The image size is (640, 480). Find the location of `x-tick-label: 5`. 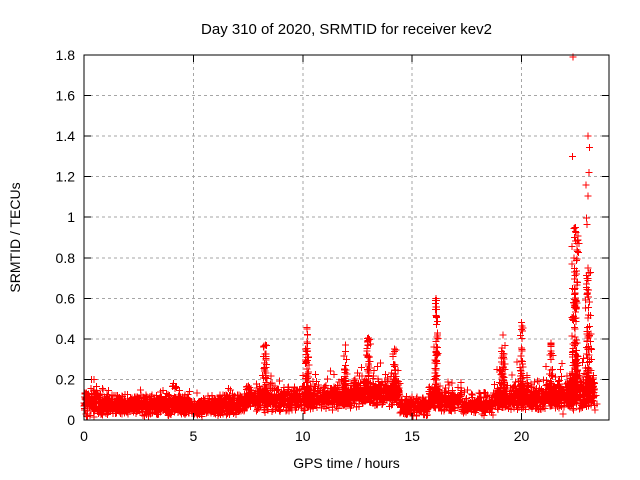

x-tick-label: 5 is located at coordinates (193, 436).